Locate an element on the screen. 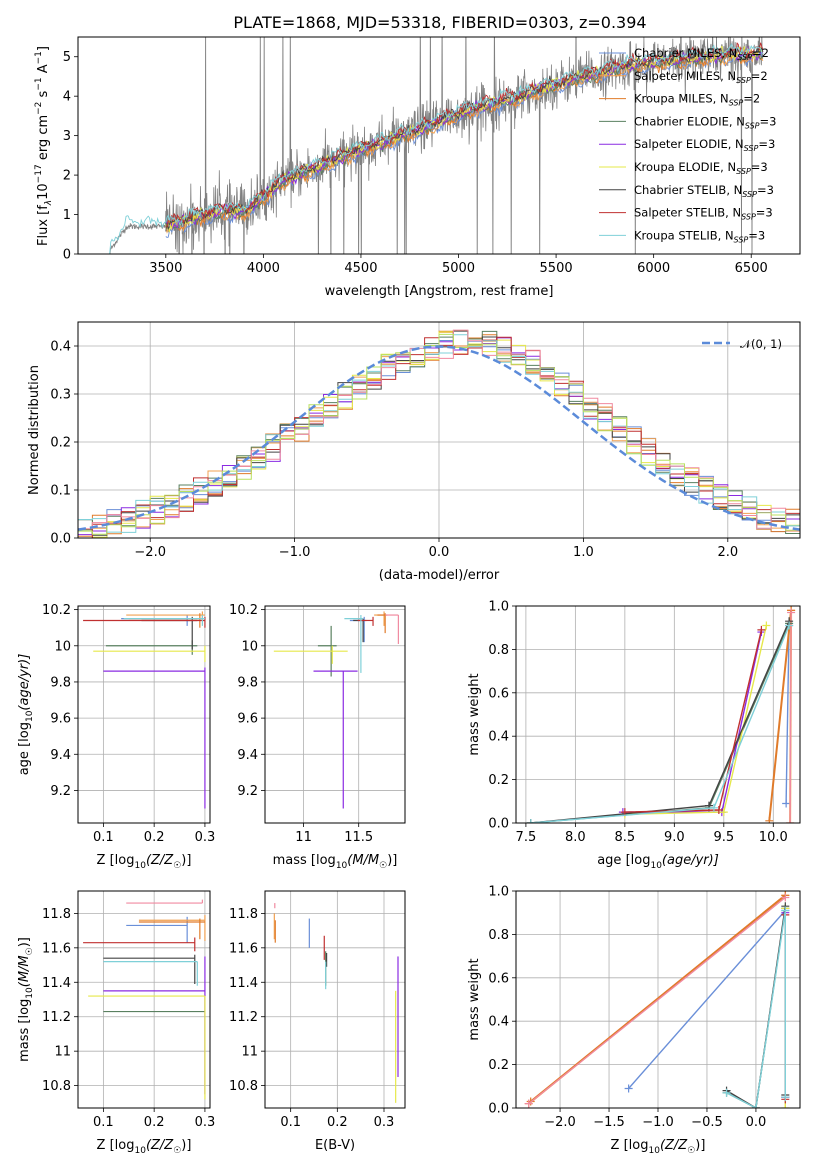  y-tick-label: 0 is located at coordinates (67, 255).